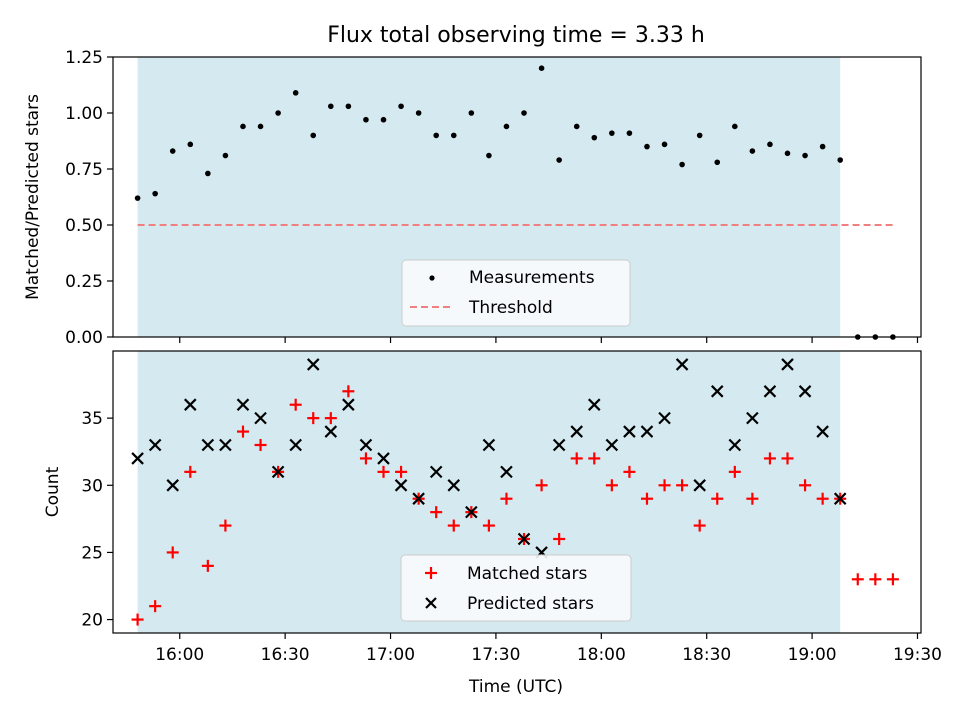 Image resolution: width=960 pixels, height=720 pixels. Describe the element at coordinates (812, 655) in the screenshot. I see `bottom-x-tick-label: 19:00` at that location.